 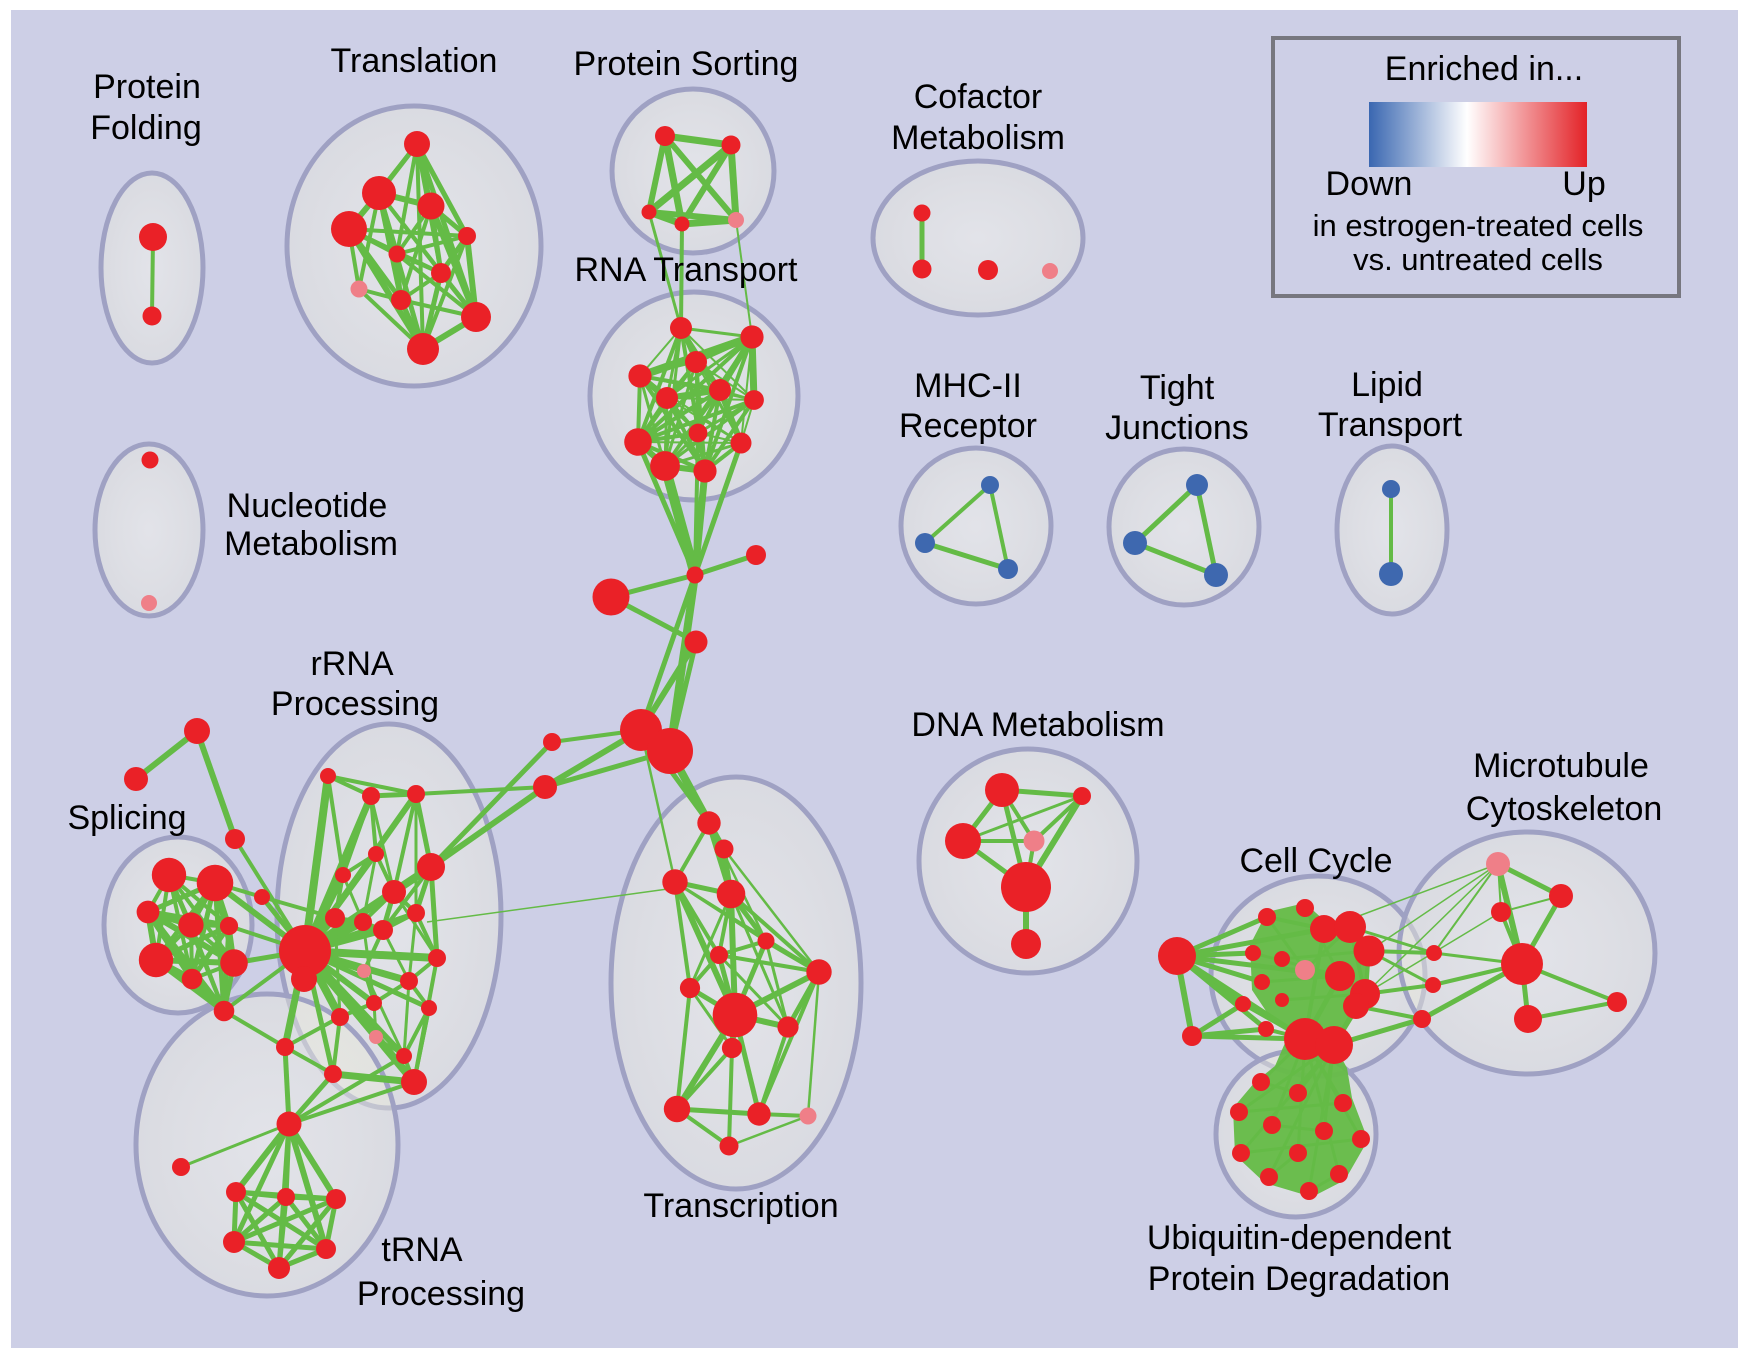 I want to click on svg-text: Folding, so click(x=146, y=128).